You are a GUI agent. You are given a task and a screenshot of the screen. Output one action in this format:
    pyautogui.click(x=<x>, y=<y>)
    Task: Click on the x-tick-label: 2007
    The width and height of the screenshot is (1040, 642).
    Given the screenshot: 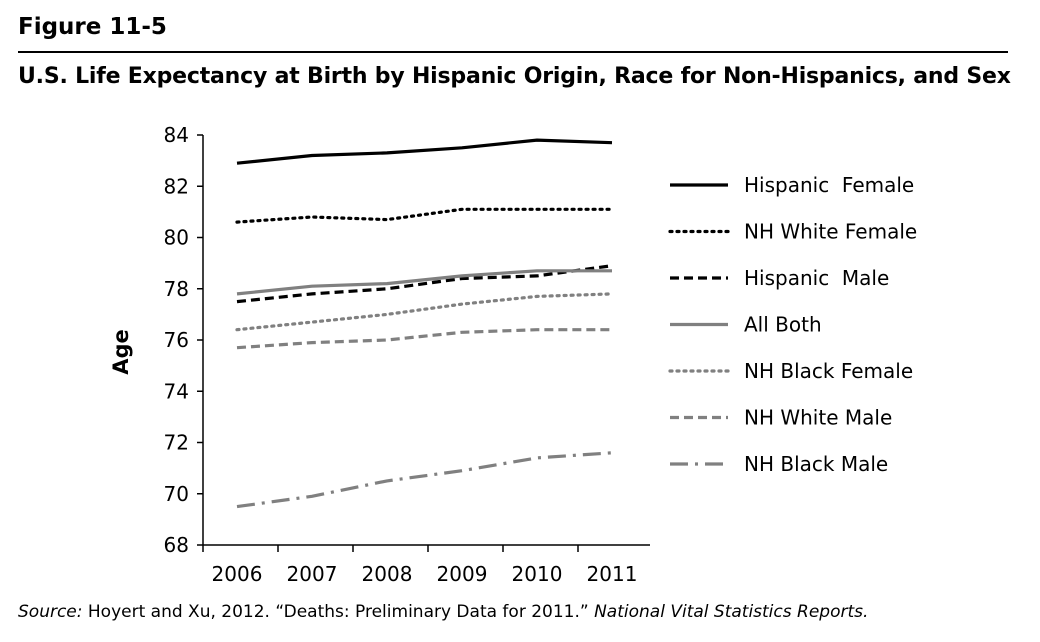 What is the action you would take?
    pyautogui.click(x=312, y=574)
    